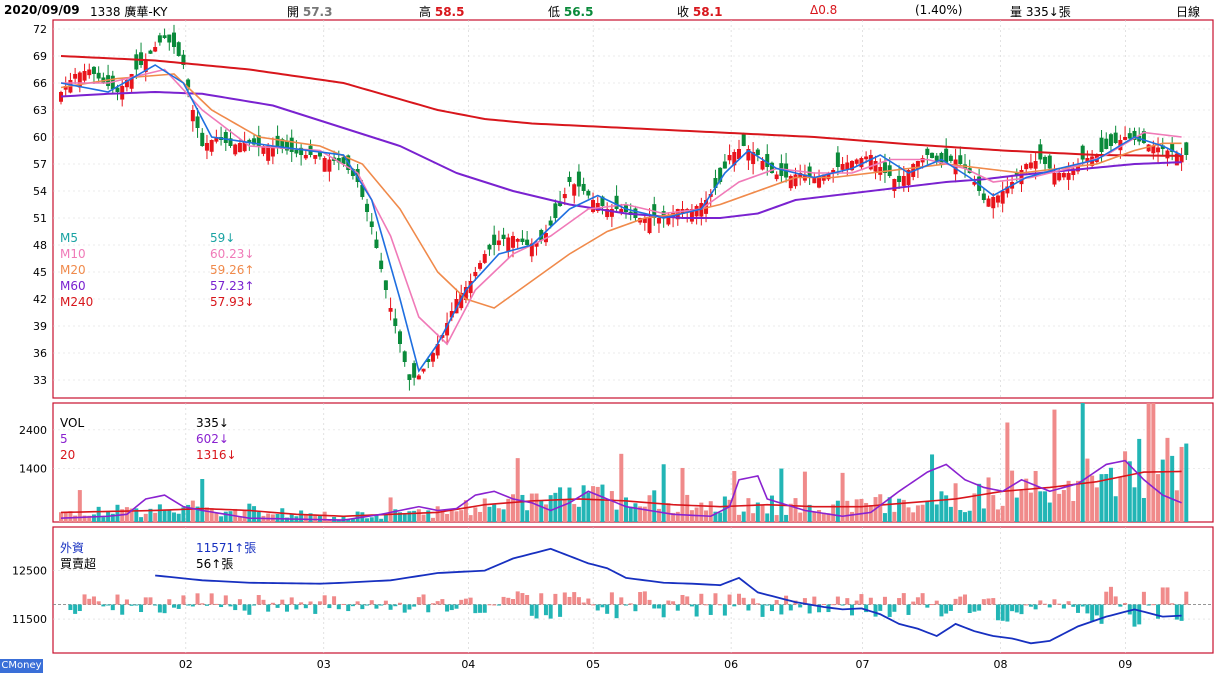 The image size is (1215, 685). Describe the element at coordinates (129, 12) in the screenshot. I see `header-stock: 1338 廣華-KY` at that location.